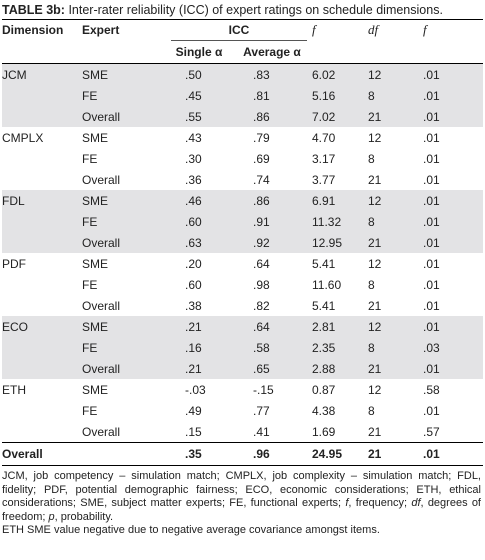 The width and height of the screenshot is (485, 560). I want to click on single-alpha-cell: .38, so click(193, 305).